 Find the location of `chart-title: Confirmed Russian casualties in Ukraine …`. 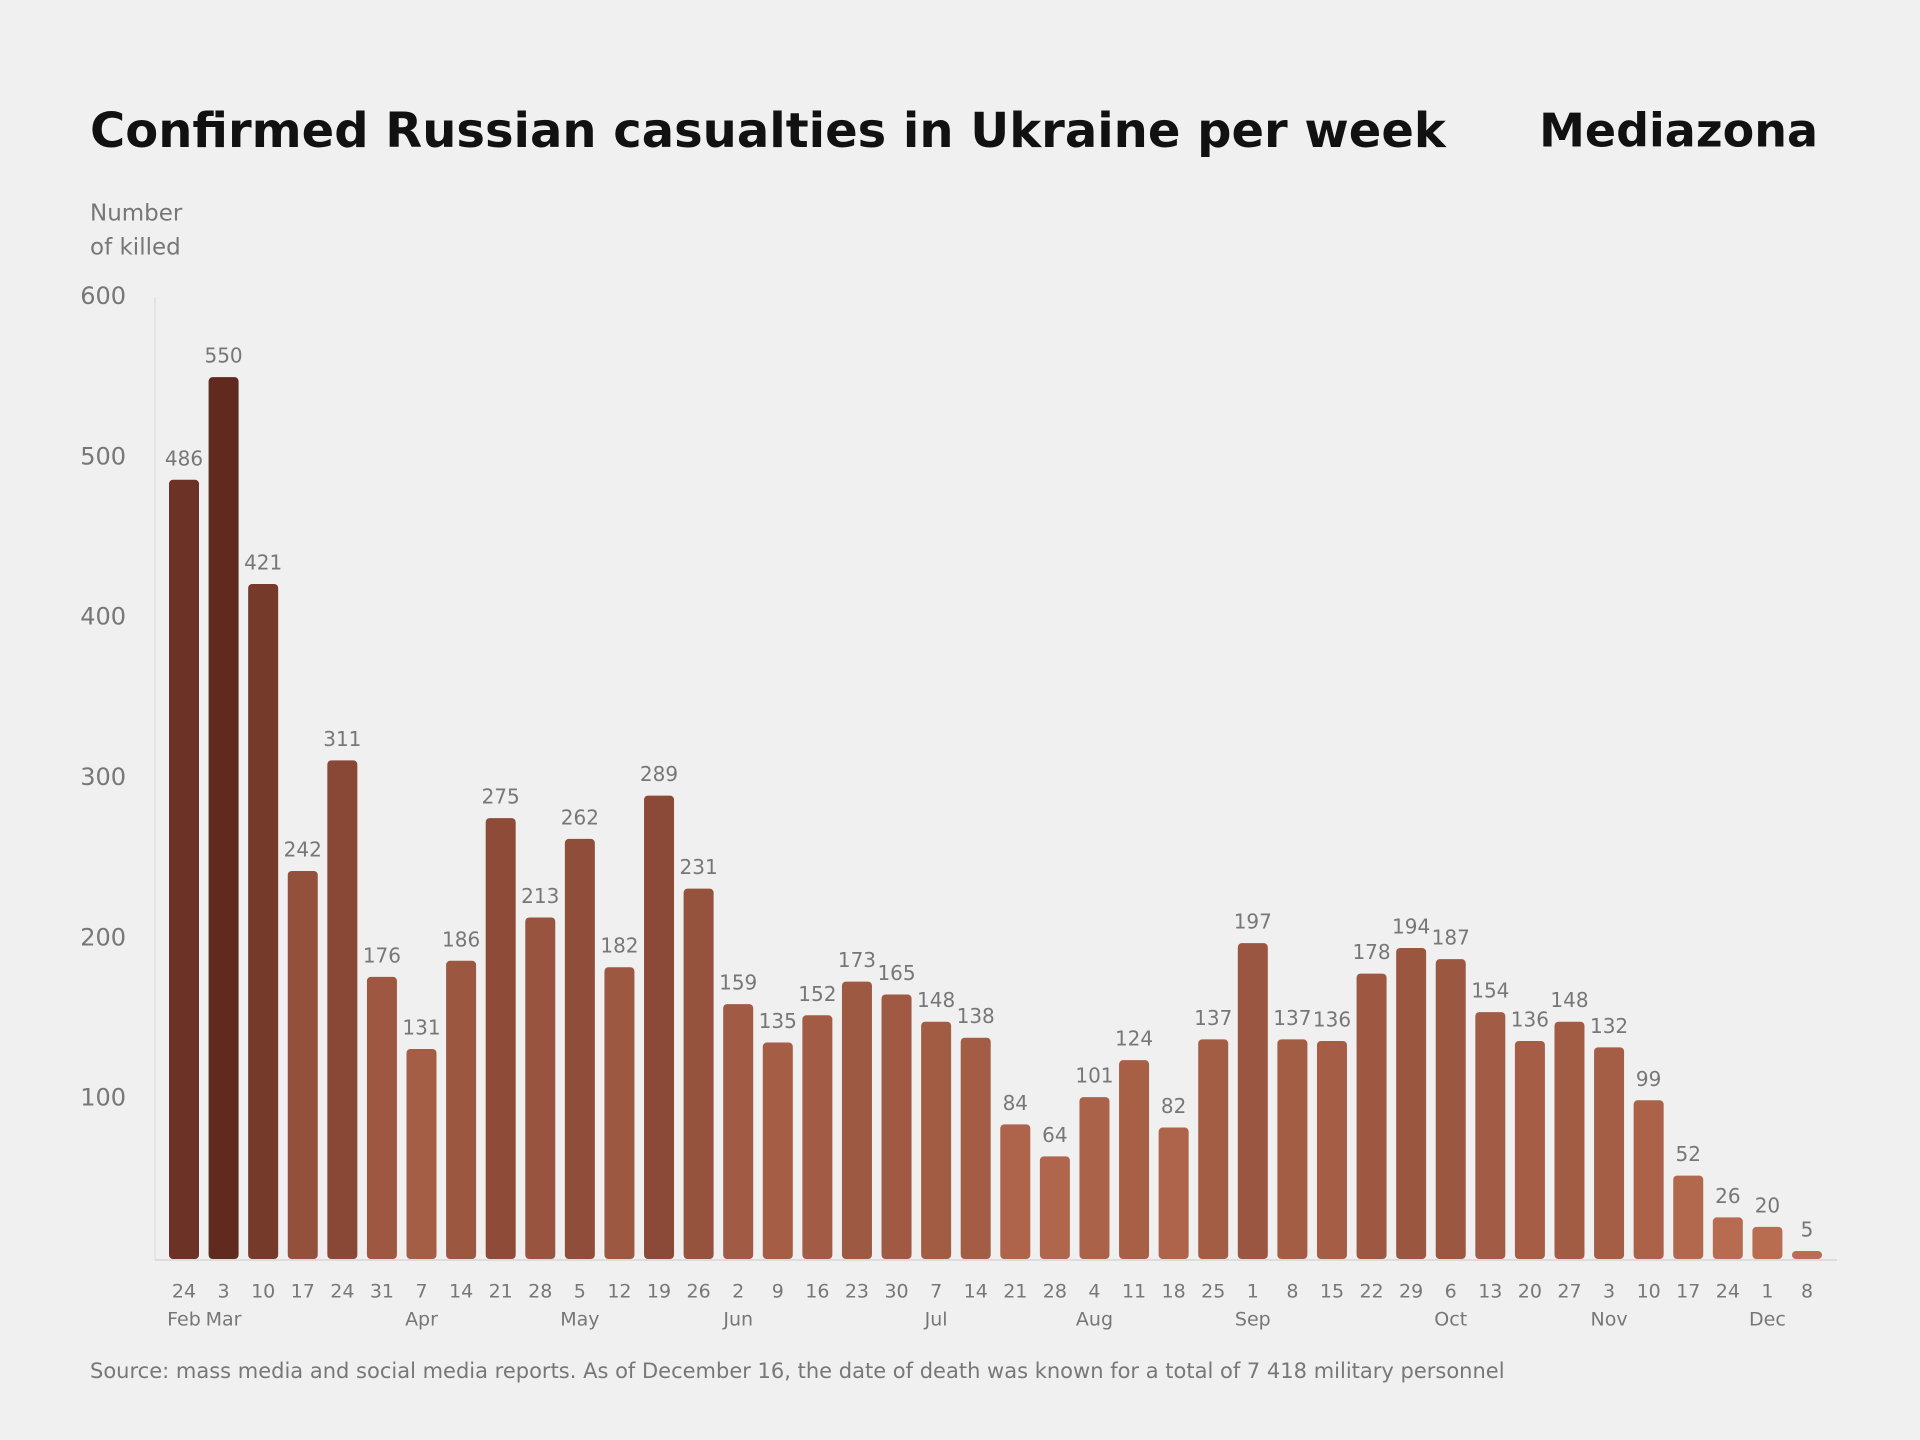

chart-title: Confirmed Russian casualties in Ukraine … is located at coordinates (768, 131).